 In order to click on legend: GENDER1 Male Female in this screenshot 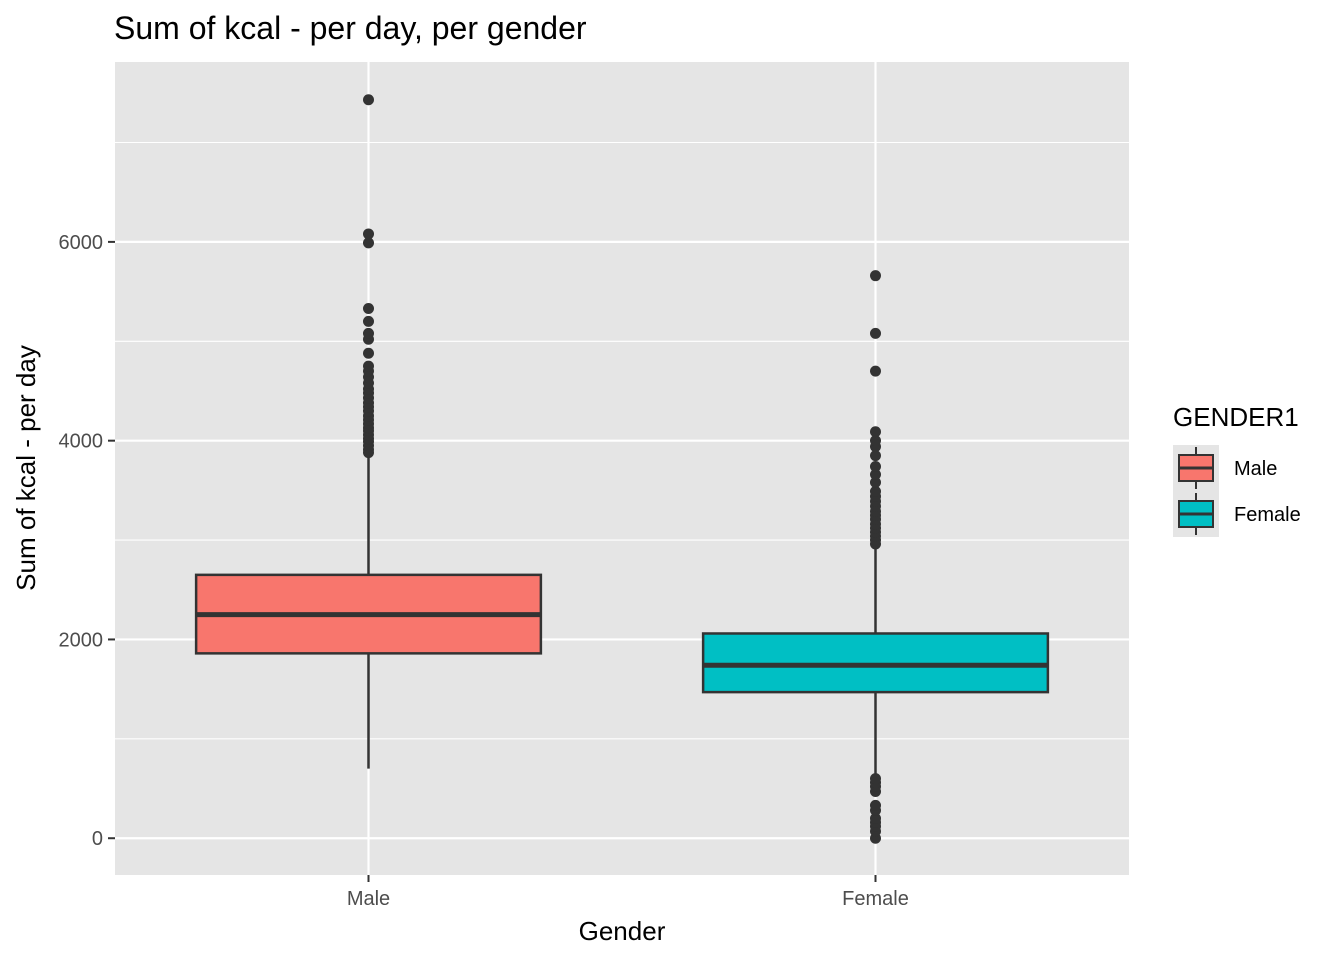, I will do `click(1237, 469)`.